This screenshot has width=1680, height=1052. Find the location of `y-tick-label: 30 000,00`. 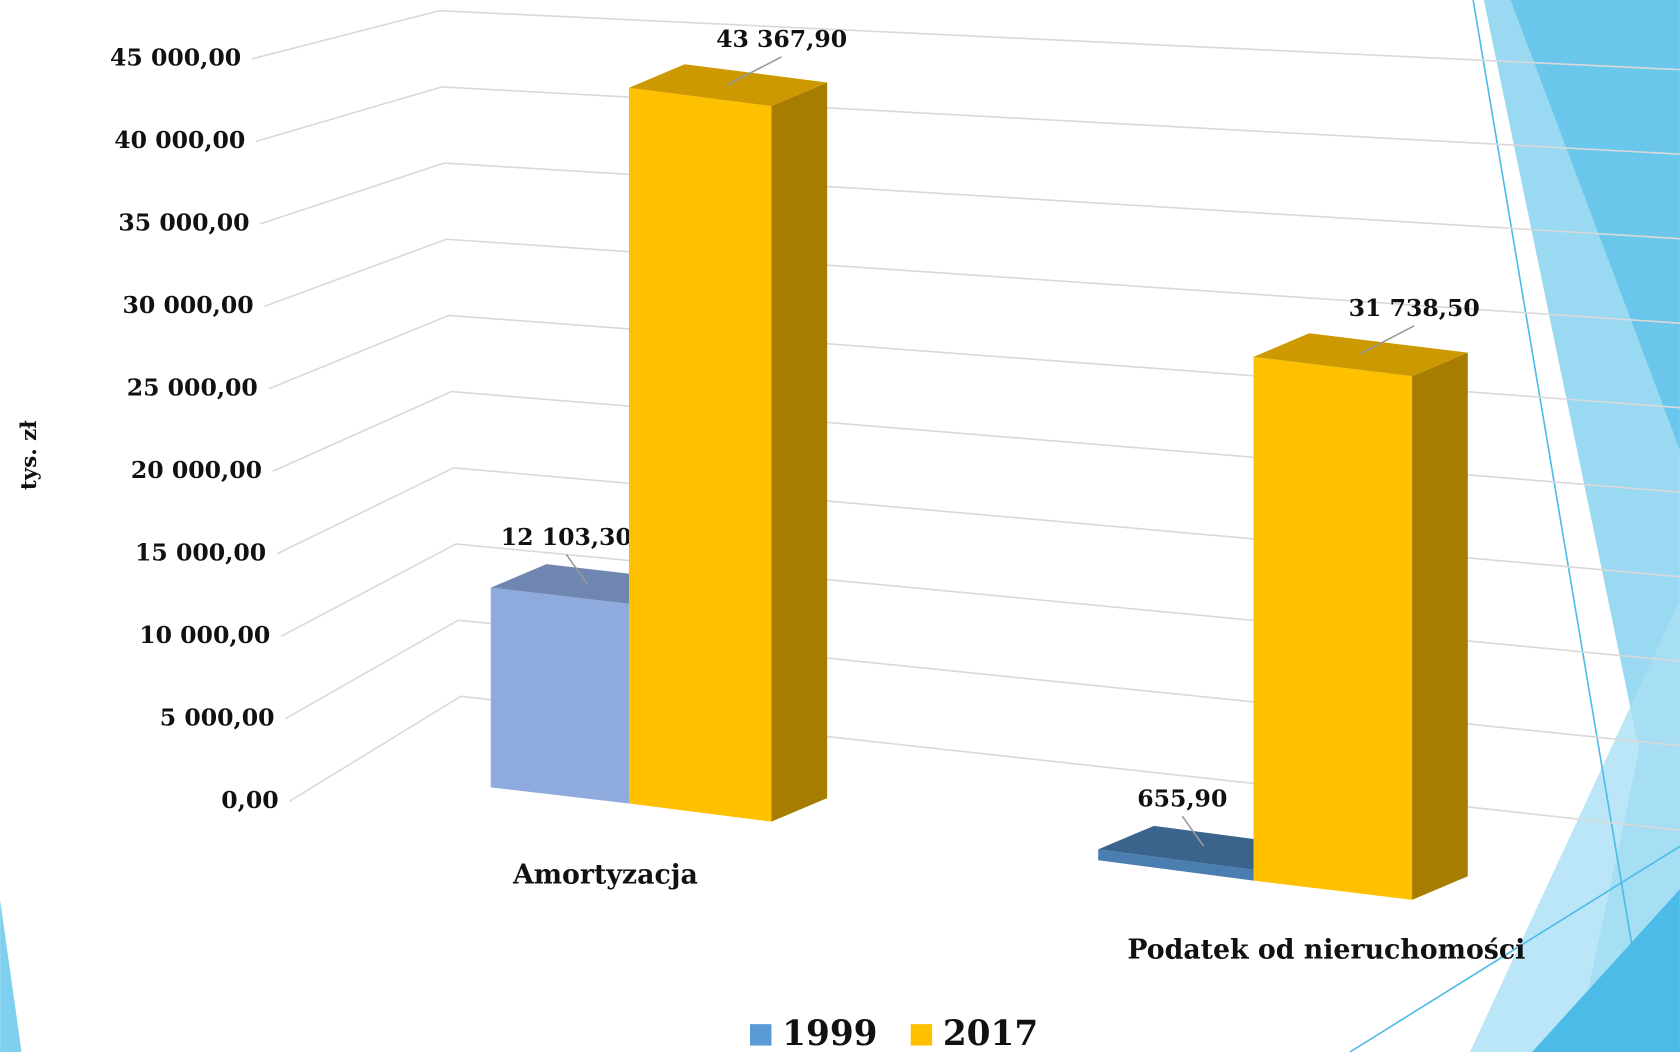

y-tick-label: 30 000,00 is located at coordinates (188, 305).